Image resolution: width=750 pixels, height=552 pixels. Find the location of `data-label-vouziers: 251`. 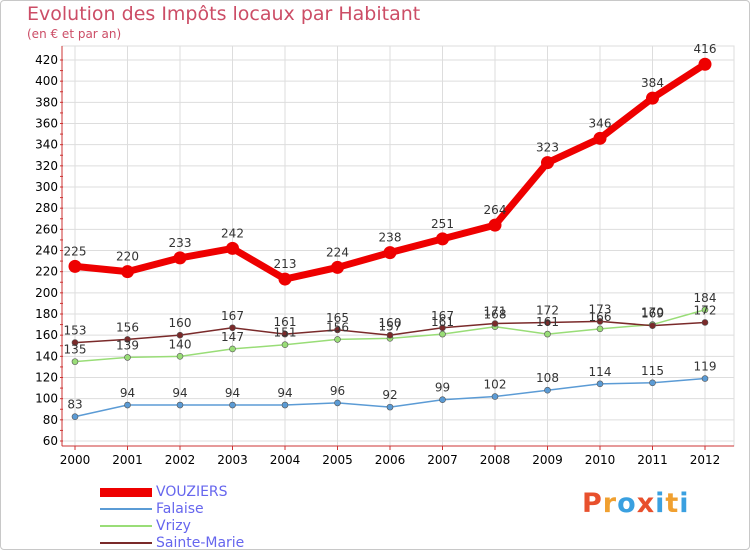

data-label-vouziers: 251 is located at coordinates (442, 224).